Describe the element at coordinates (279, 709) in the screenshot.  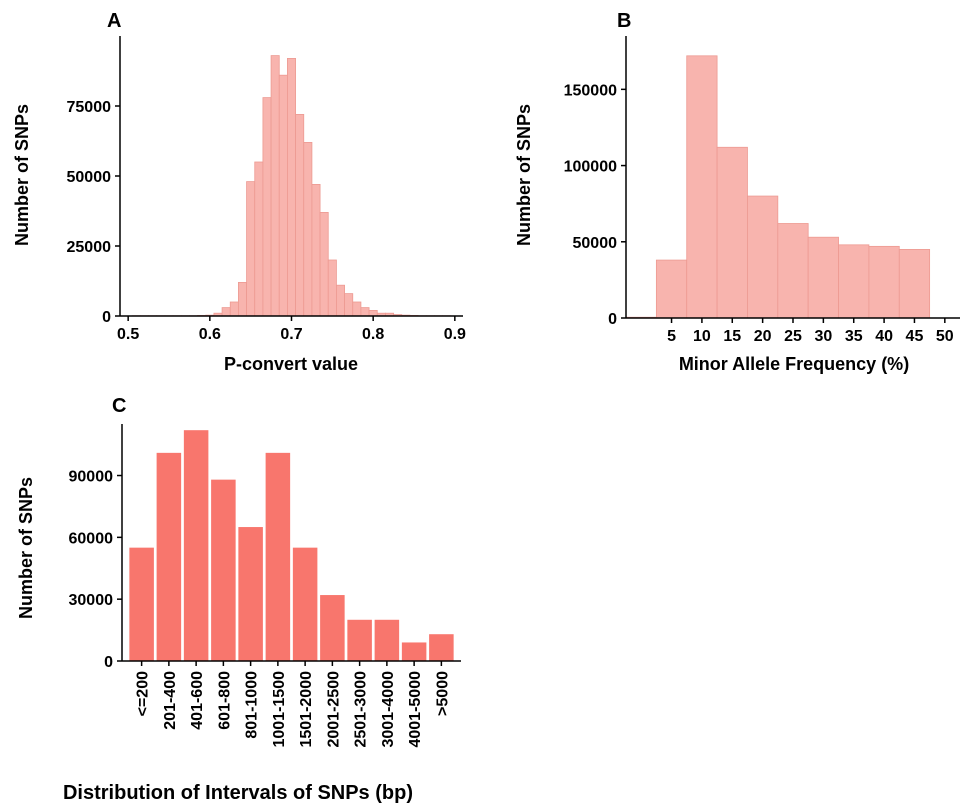
I see `panel-c-x-tick-label: 1001-1500` at that location.